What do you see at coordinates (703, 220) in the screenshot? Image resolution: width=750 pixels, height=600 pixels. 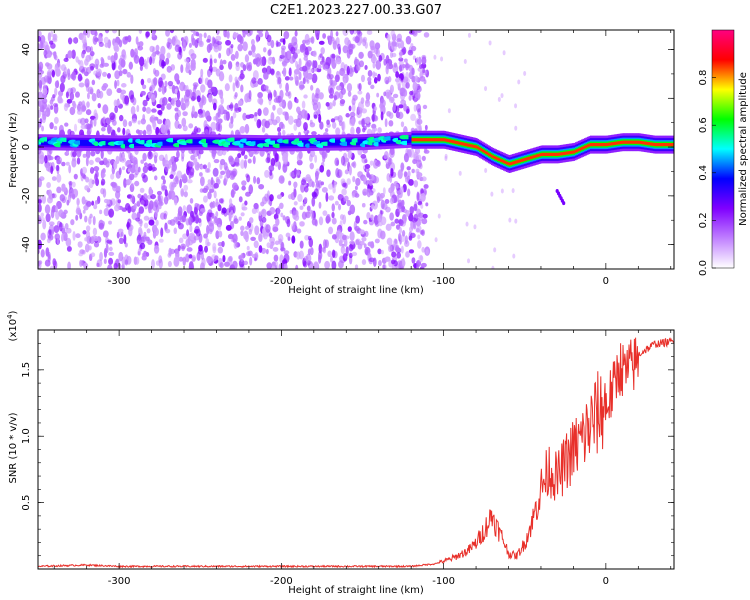 I see `colorbar-tick-label: 0.2` at bounding box center [703, 220].